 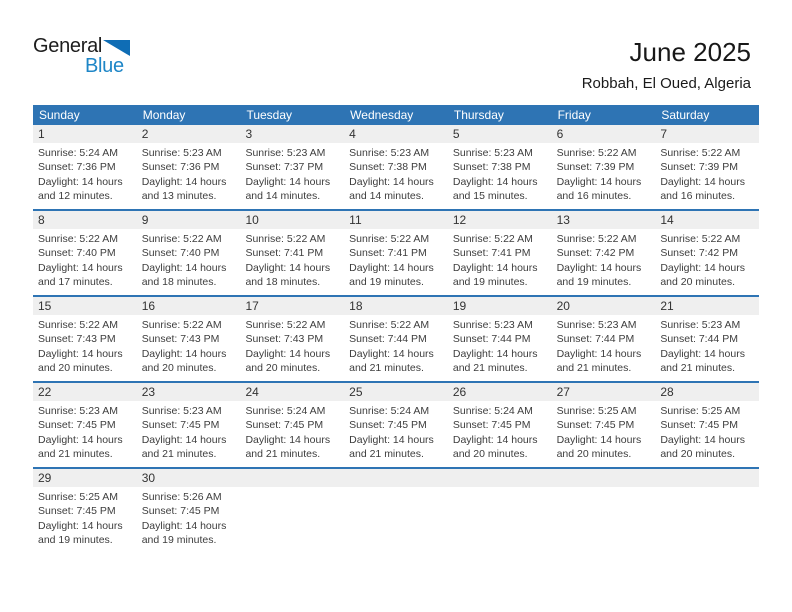 What do you see at coordinates (459, 220) in the screenshot?
I see `day-number: 12` at bounding box center [459, 220].